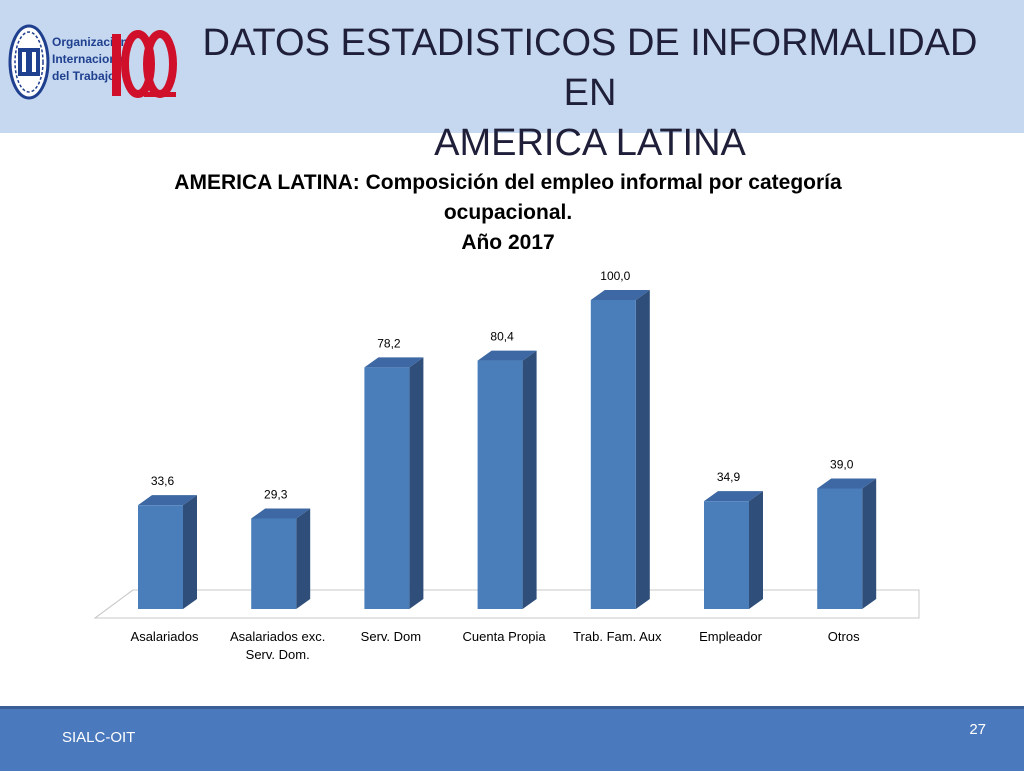 This screenshot has width=1024, height=771. Describe the element at coordinates (277, 636) in the screenshot. I see `tick-label: Asalariados exc.` at that location.